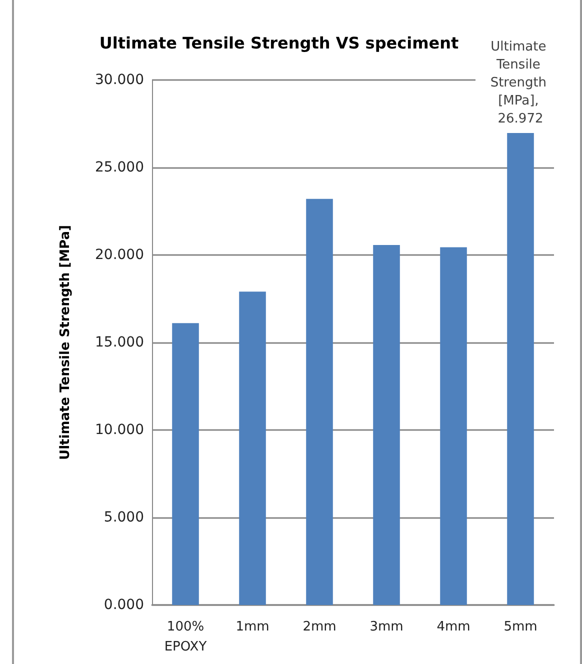 This screenshot has height=664, width=582. What do you see at coordinates (65, 342) in the screenshot?
I see `y-axis-title: Ultimate Tensile Strength [MPa]` at bounding box center [65, 342].